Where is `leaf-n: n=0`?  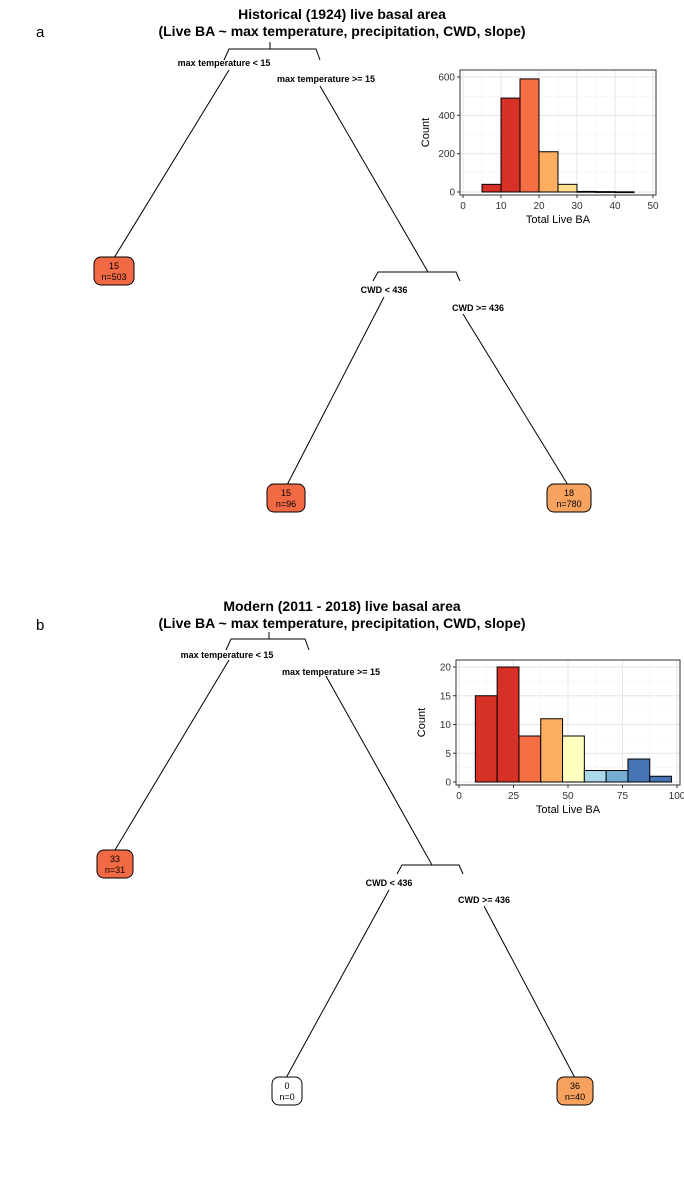 leaf-n: n=0 is located at coordinates (286, 1097).